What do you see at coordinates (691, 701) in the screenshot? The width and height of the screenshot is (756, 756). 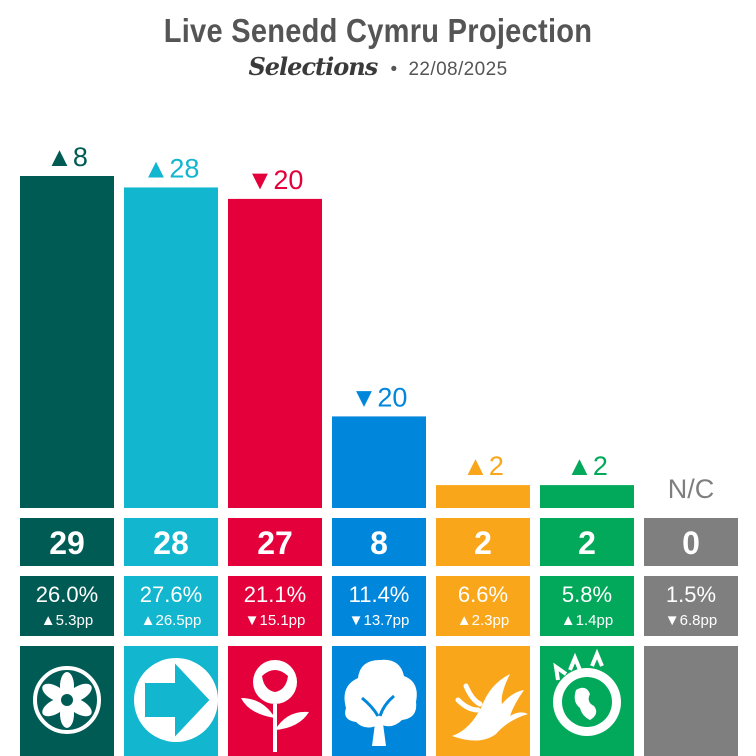 I see `logo-placeholder-other` at bounding box center [691, 701].